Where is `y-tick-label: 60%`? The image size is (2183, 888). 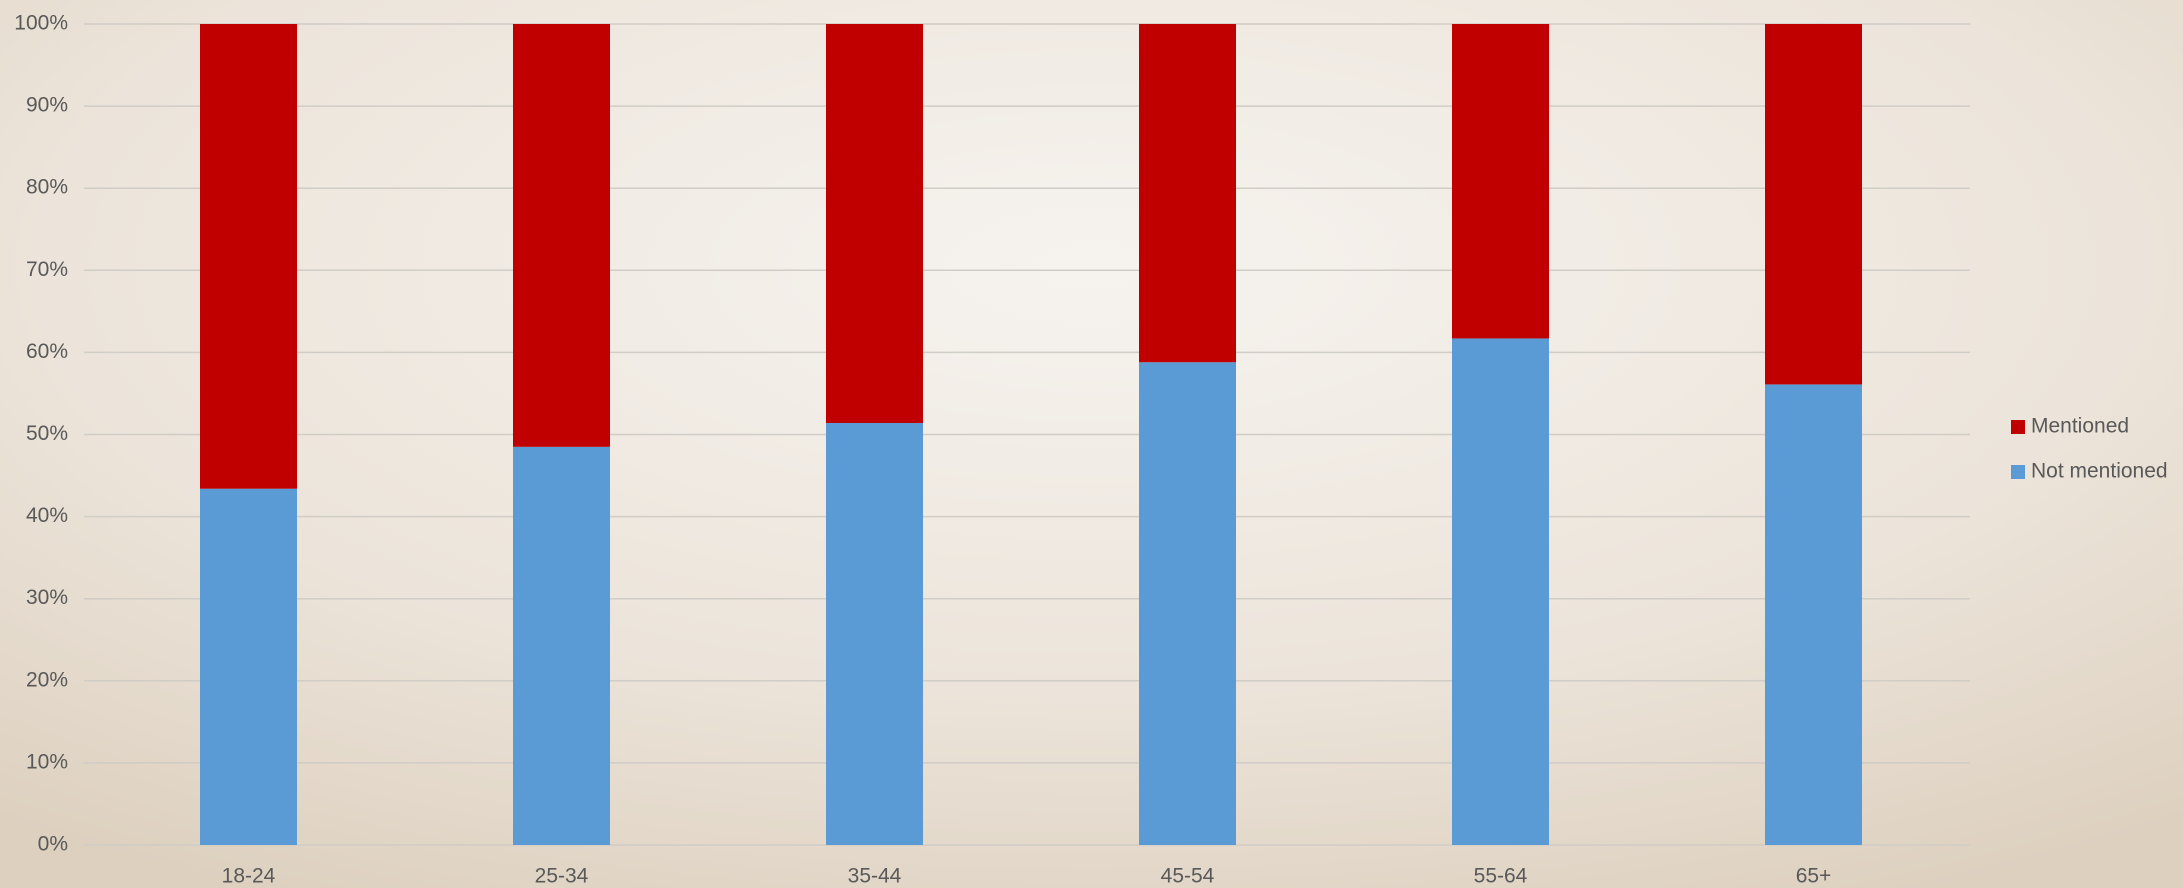 y-tick-label: 60% is located at coordinates (47, 351).